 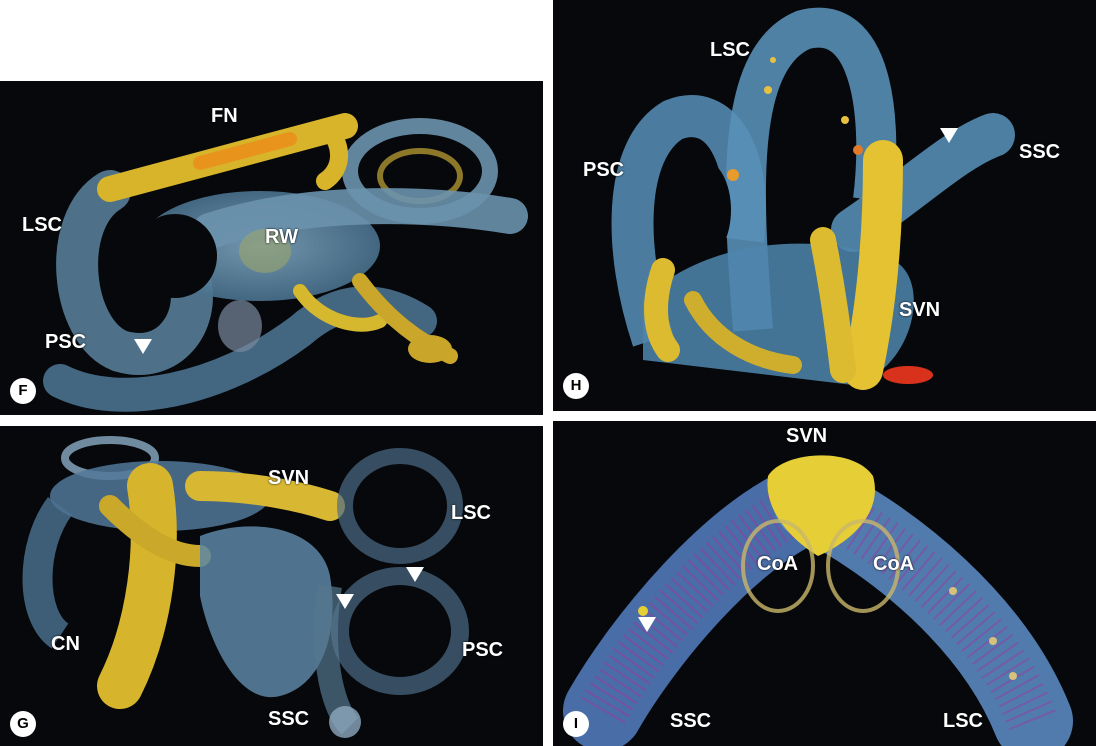 I want to click on label-fn: FN, so click(x=224, y=116).